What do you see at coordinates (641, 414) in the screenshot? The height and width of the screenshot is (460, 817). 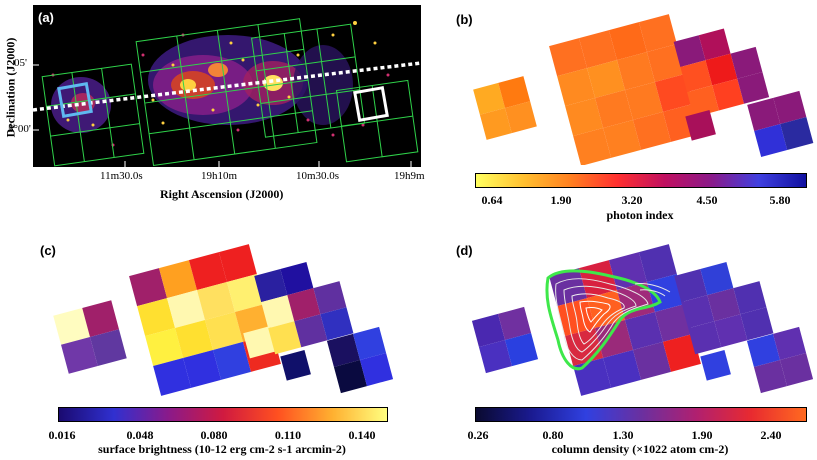 I see `column-density-colorbar` at bounding box center [641, 414].